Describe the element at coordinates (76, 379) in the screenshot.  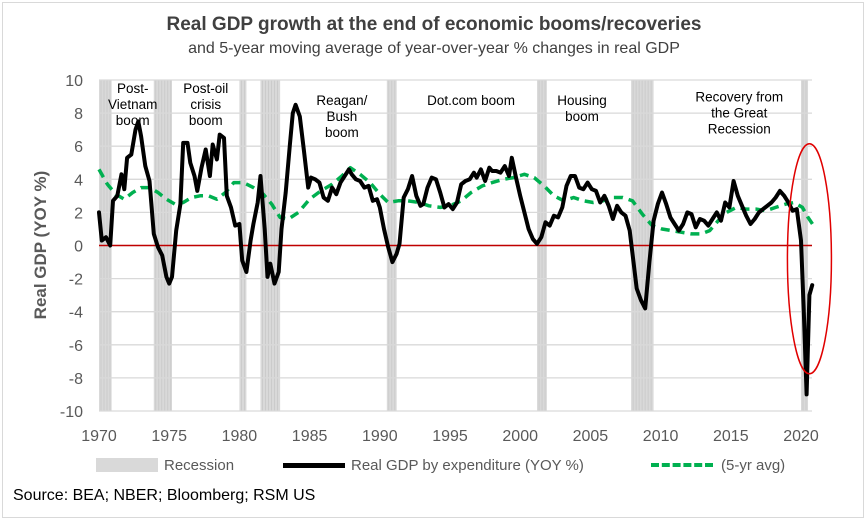
I see `y-tick-label: -8` at that location.